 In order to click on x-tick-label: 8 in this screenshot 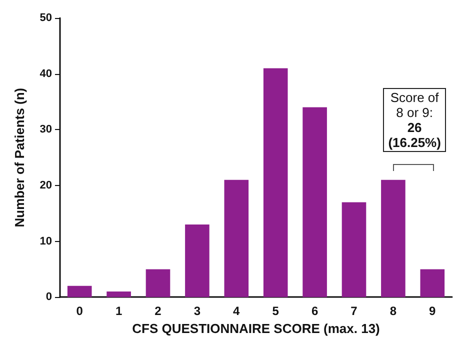, I will do `click(393, 311)`.